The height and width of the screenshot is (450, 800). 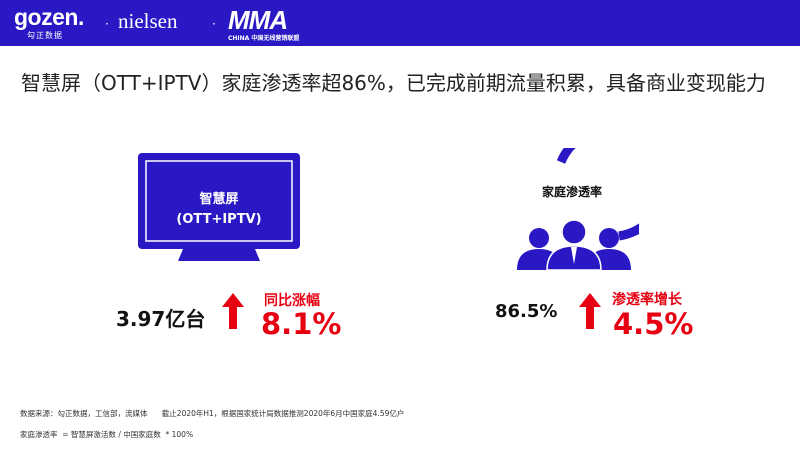 I want to click on tv-label: 智慧屏 (OTT+IPTV), so click(x=219, y=210).